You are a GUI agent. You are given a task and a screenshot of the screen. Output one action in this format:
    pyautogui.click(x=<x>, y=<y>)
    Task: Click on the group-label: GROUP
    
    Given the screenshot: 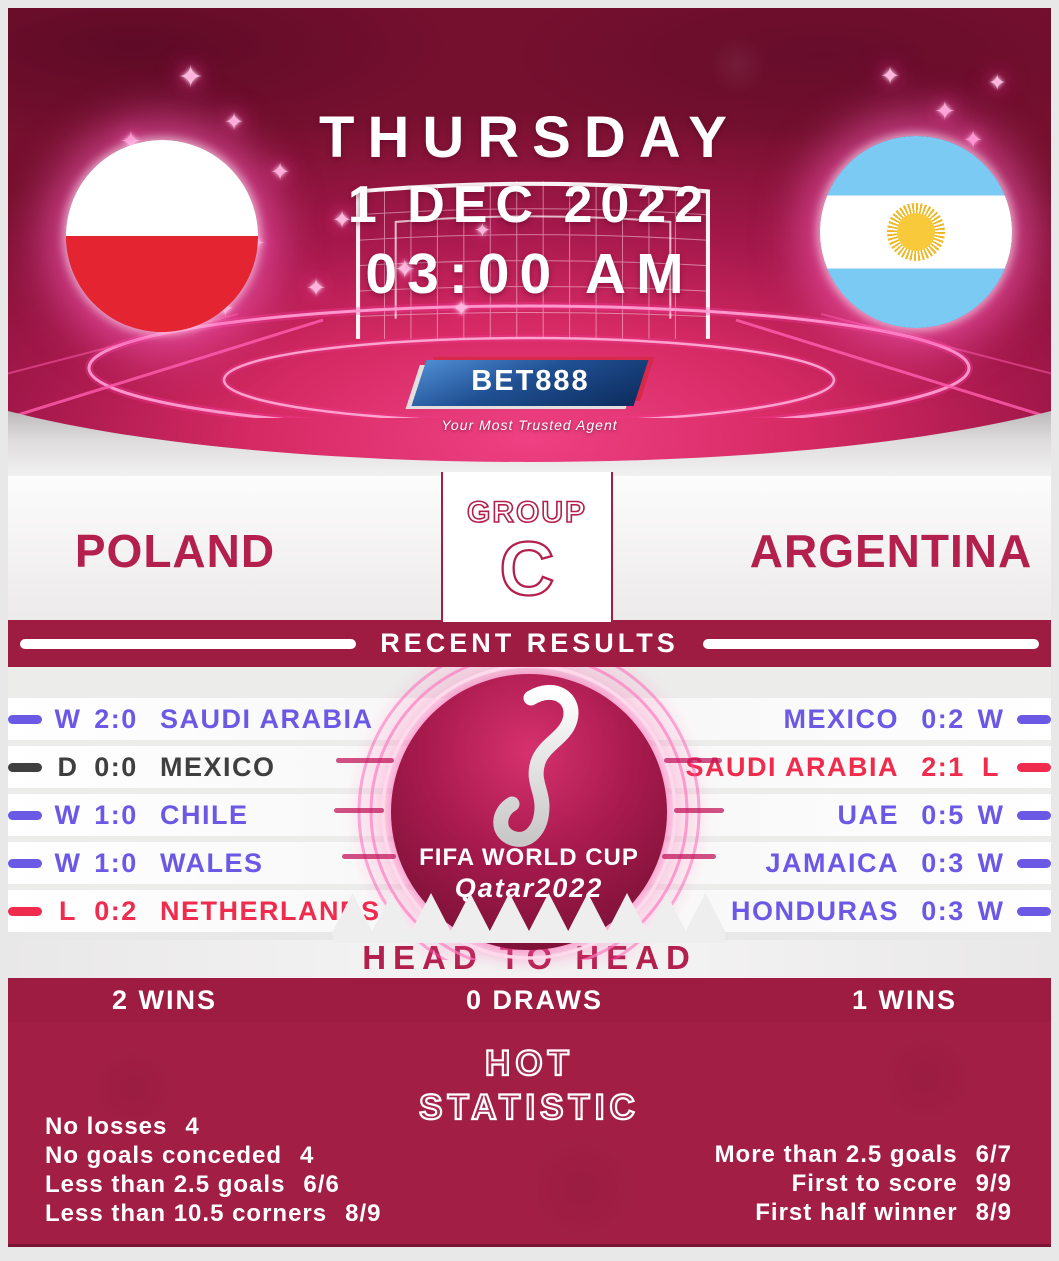 What is the action you would take?
    pyautogui.click(x=526, y=512)
    